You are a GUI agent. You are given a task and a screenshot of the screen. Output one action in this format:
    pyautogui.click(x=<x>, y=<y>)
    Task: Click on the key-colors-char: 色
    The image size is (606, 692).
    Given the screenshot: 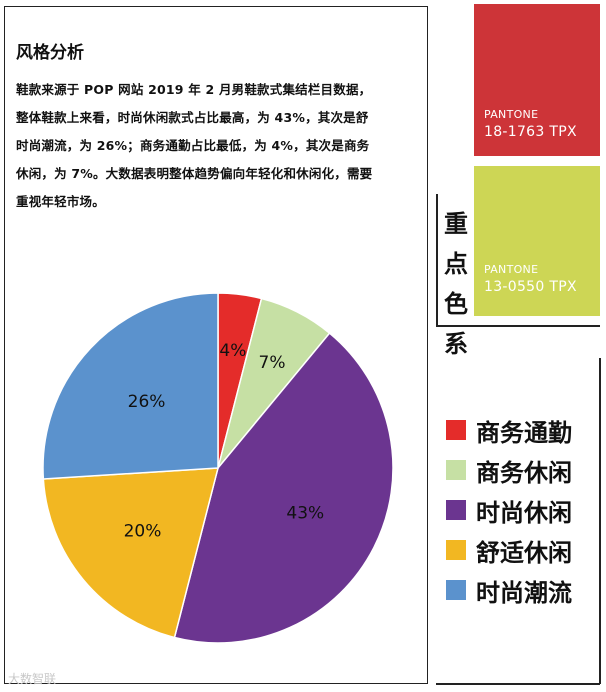 What is the action you would take?
    pyautogui.click(x=456, y=304)
    